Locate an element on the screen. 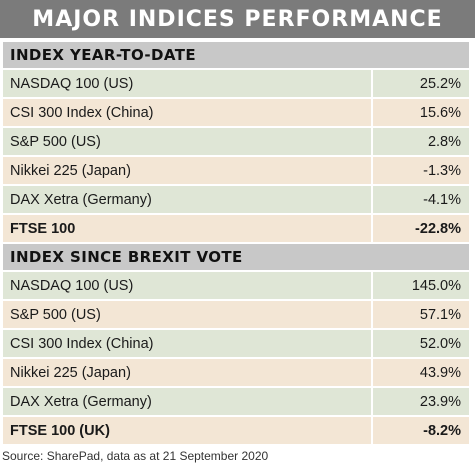 The width and height of the screenshot is (475, 469). index-name: FTSE 100 (UK) is located at coordinates (188, 430).